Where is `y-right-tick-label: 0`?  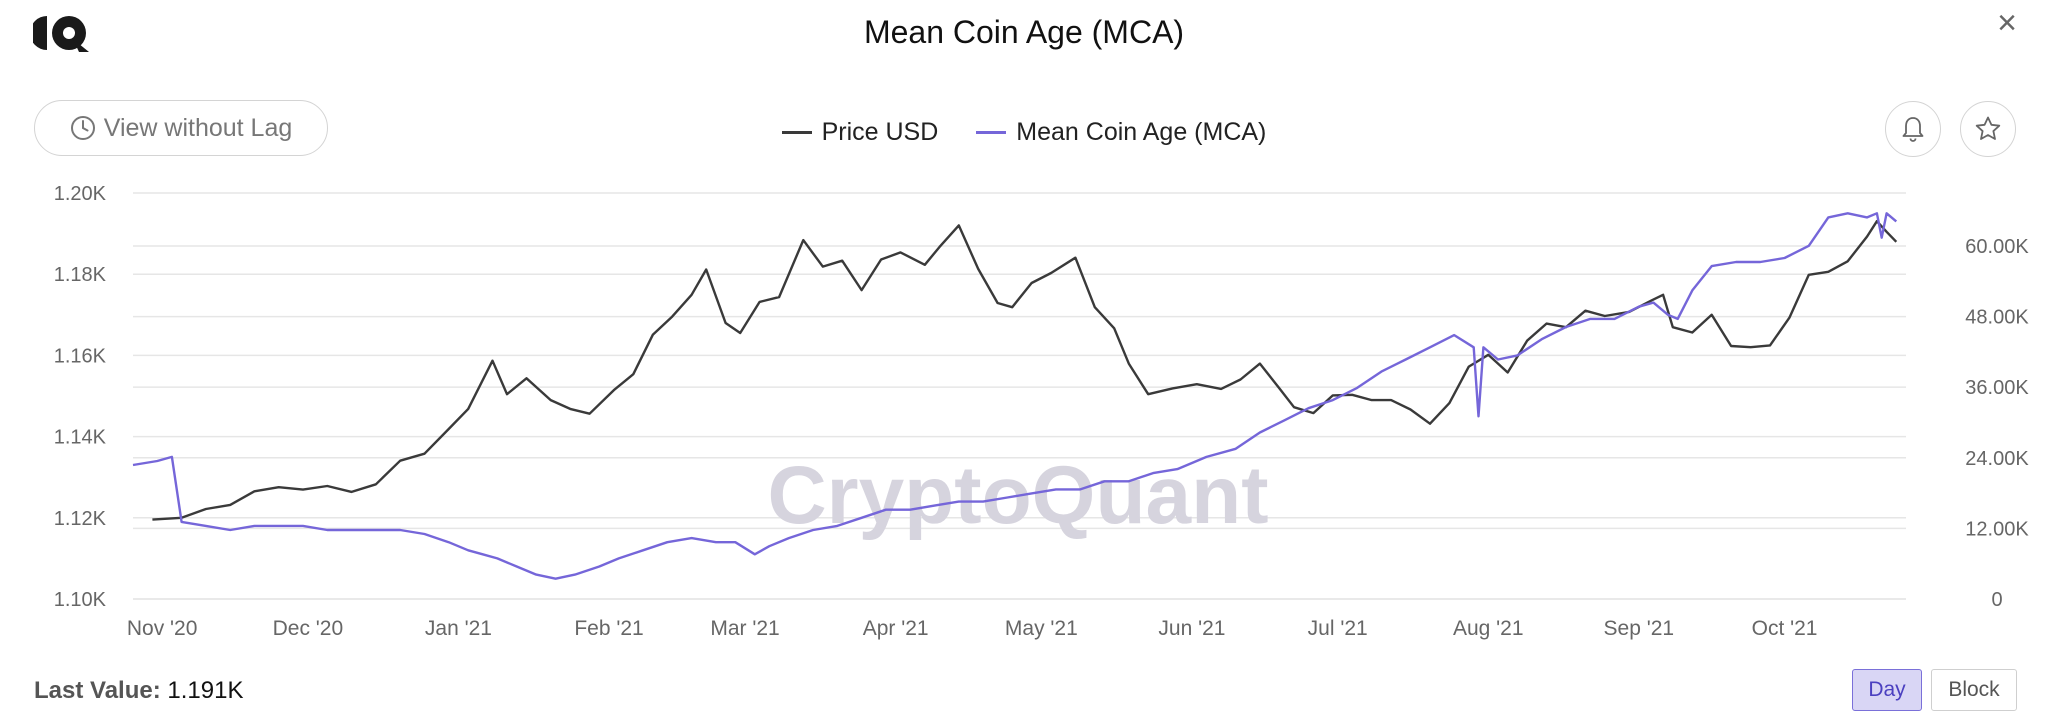
y-right-tick-label: 0 is located at coordinates (1996, 600).